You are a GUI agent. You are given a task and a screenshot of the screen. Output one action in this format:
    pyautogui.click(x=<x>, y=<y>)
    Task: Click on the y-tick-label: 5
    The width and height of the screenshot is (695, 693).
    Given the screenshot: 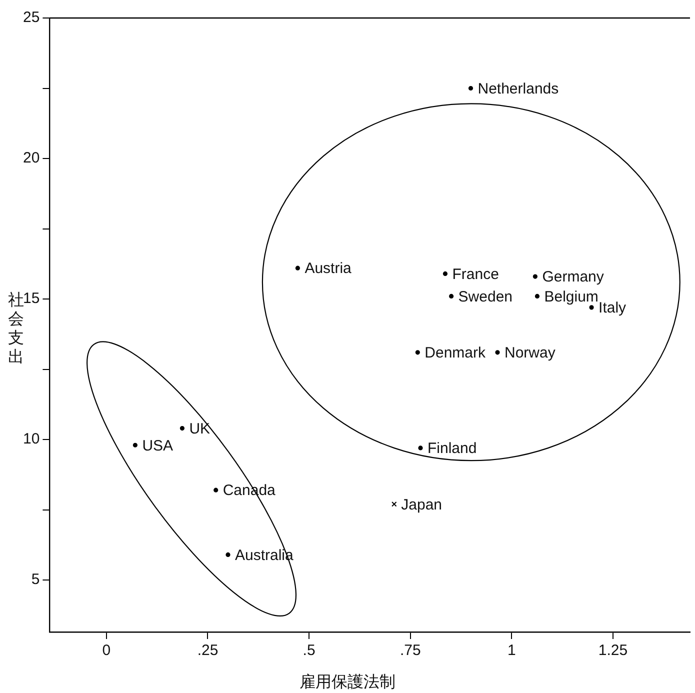 What is the action you would take?
    pyautogui.click(x=35, y=579)
    